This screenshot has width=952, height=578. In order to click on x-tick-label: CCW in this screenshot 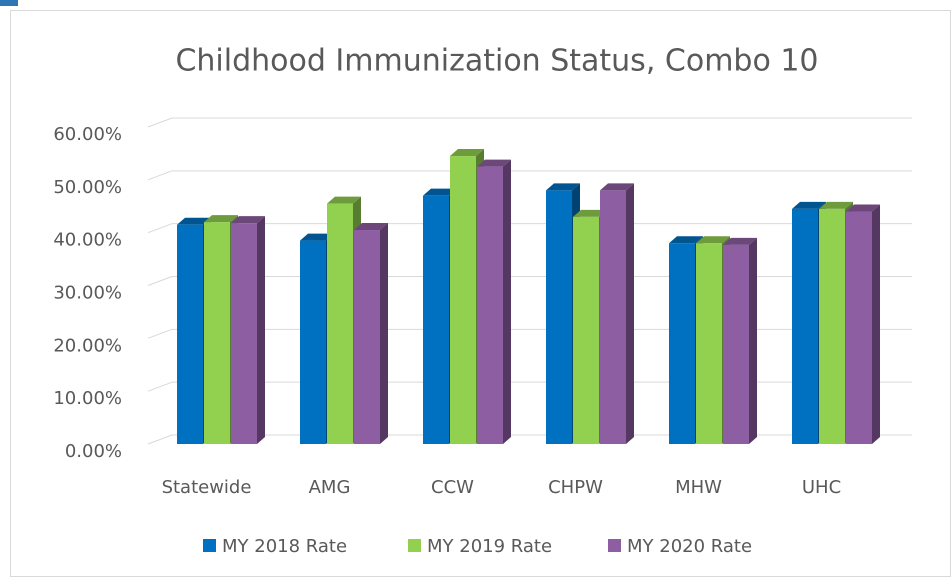, I will do `click(452, 487)`.